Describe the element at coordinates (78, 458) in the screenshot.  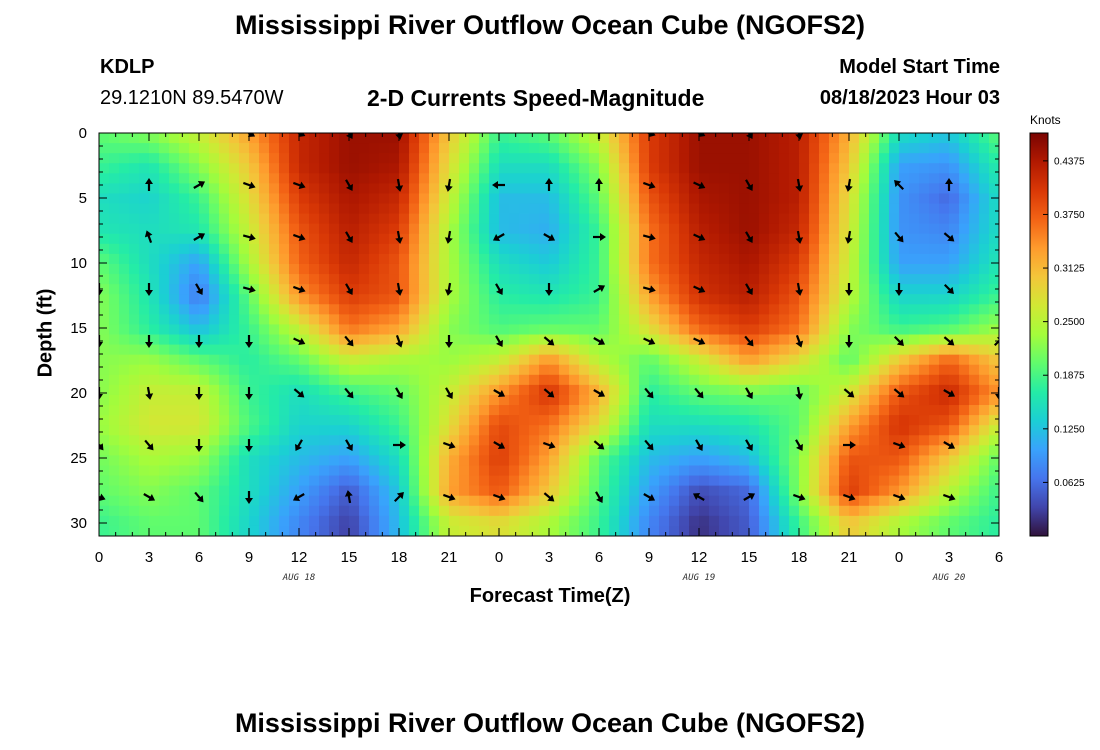
I see `y-tick-label: 25` at that location.